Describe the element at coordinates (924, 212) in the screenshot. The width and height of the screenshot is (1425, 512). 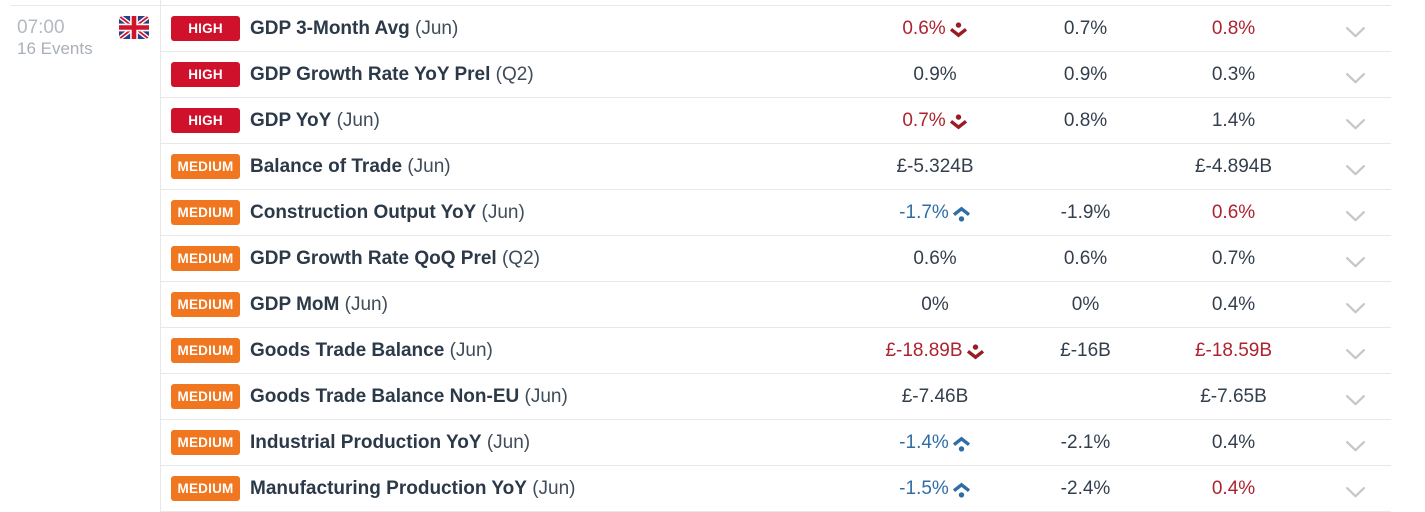
I see `actual-value: -1.7%` at that location.